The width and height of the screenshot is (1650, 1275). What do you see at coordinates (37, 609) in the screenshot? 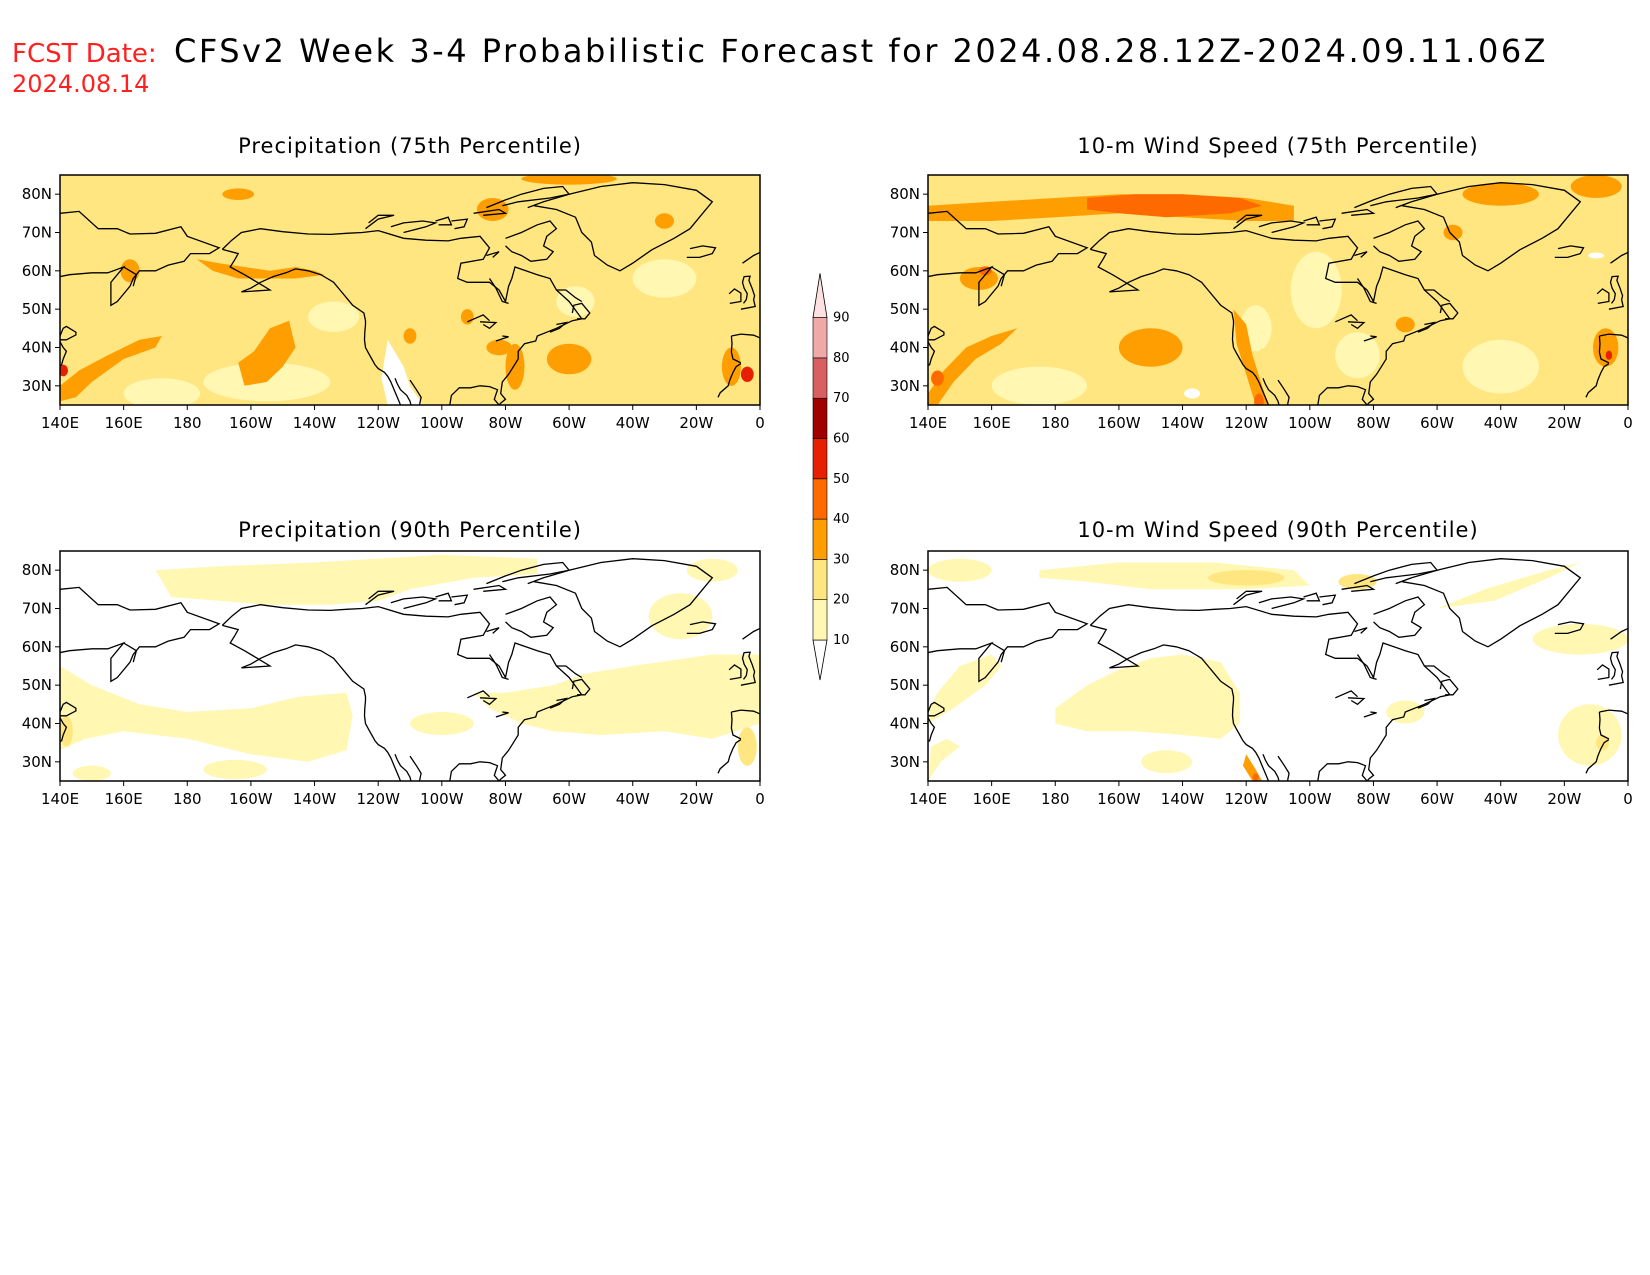
I see `y-tick-label: 70N` at bounding box center [37, 609].